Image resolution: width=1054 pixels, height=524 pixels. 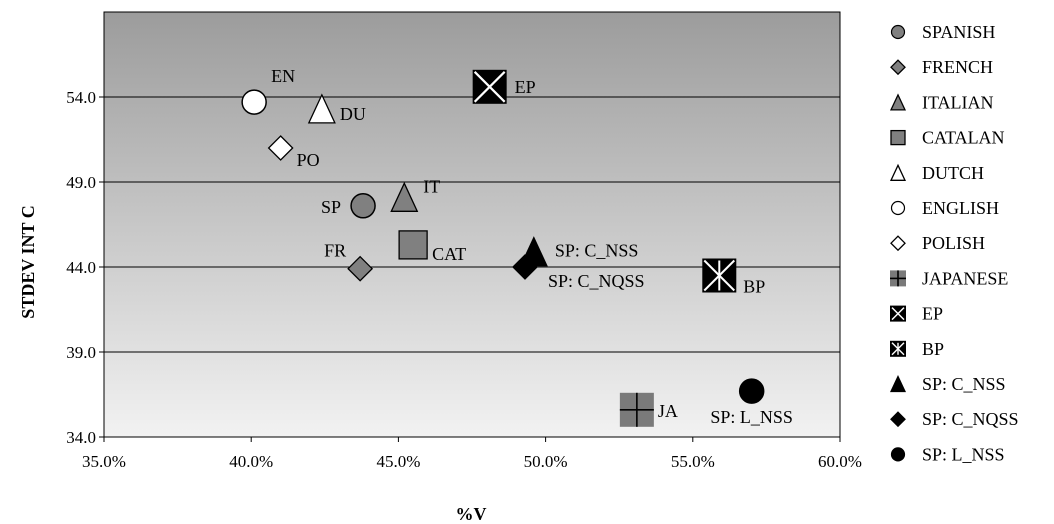 I want to click on marker-ep, so click(x=489, y=86).